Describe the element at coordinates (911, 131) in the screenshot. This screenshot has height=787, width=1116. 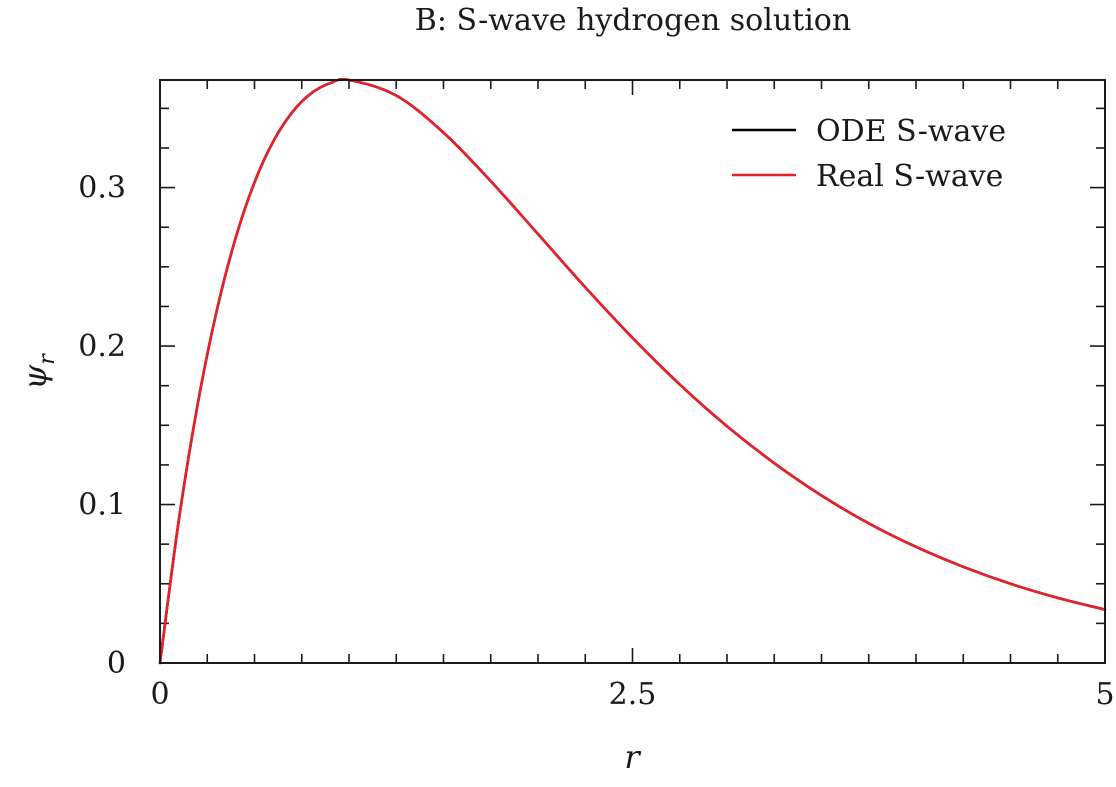
I see `legend-label: ODE S-wave` at that location.